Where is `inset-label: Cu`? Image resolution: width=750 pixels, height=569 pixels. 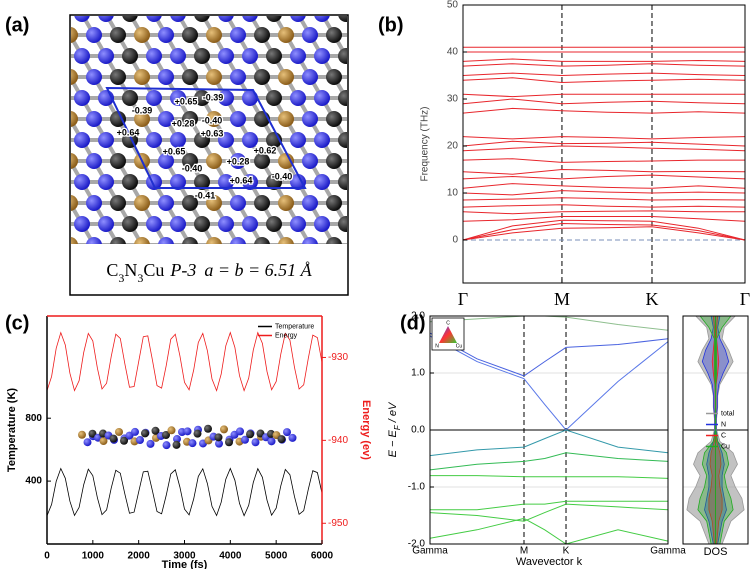
inset-label: Cu is located at coordinates (459, 346).